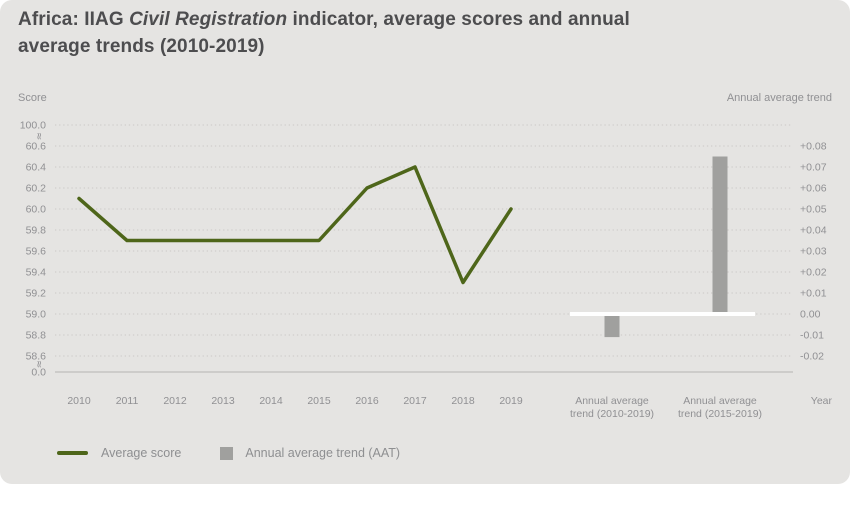 This screenshot has height=528, width=850. What do you see at coordinates (32, 98) in the screenshot?
I see `left-axis-caption: Score` at bounding box center [32, 98].